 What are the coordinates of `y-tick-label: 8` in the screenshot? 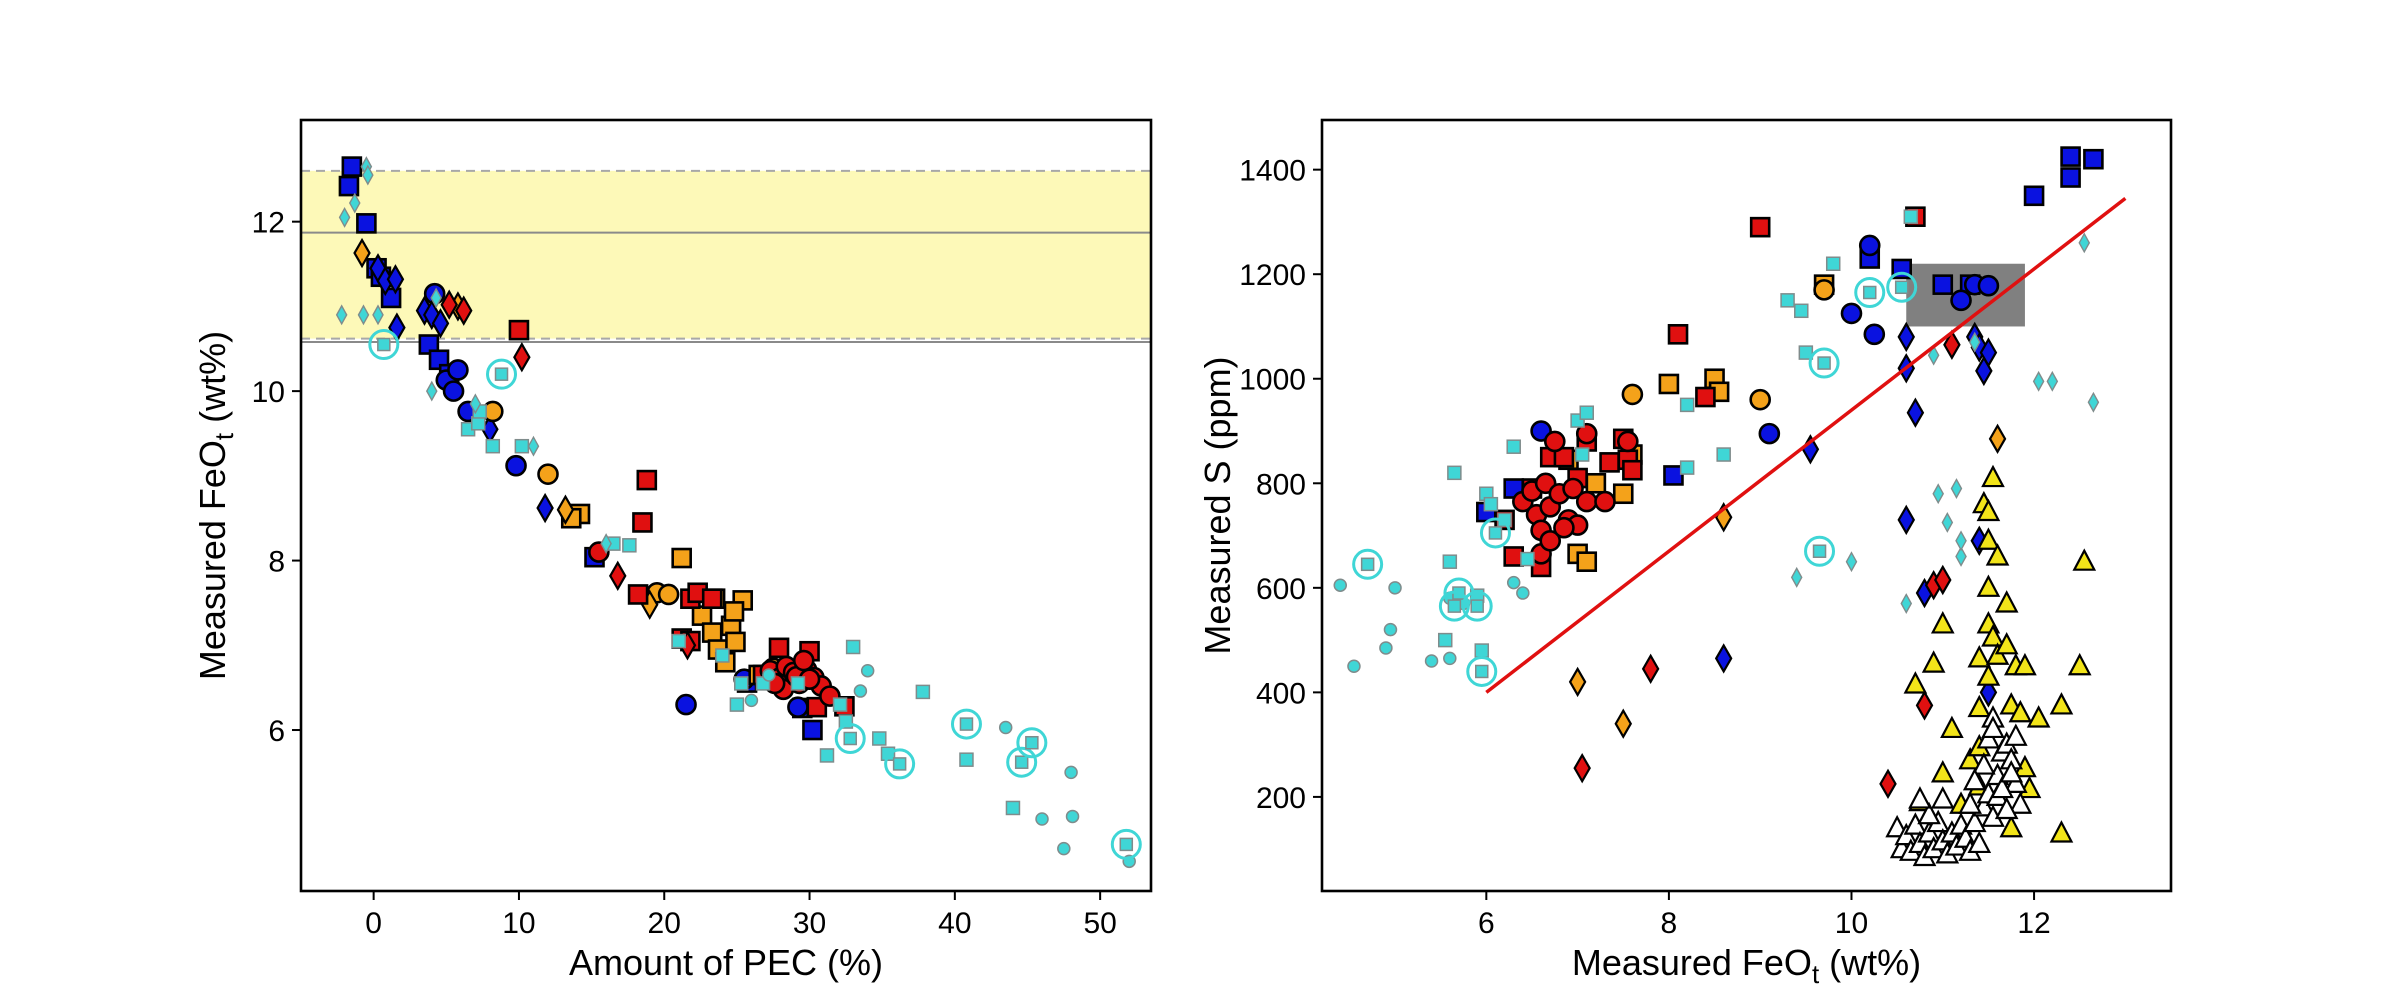 It's located at (276, 562).